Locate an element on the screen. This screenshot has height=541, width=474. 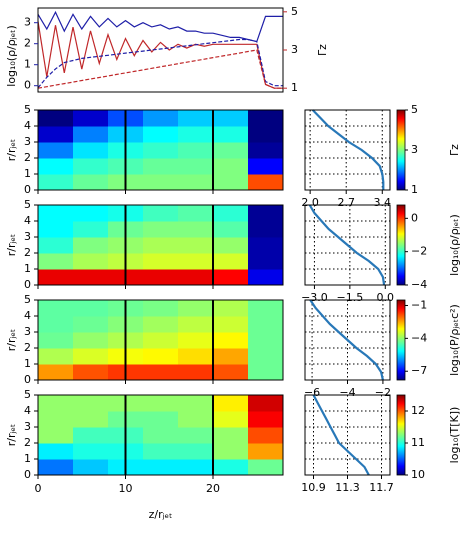
colorbar-label: Γz is located at coordinates (454, 150).